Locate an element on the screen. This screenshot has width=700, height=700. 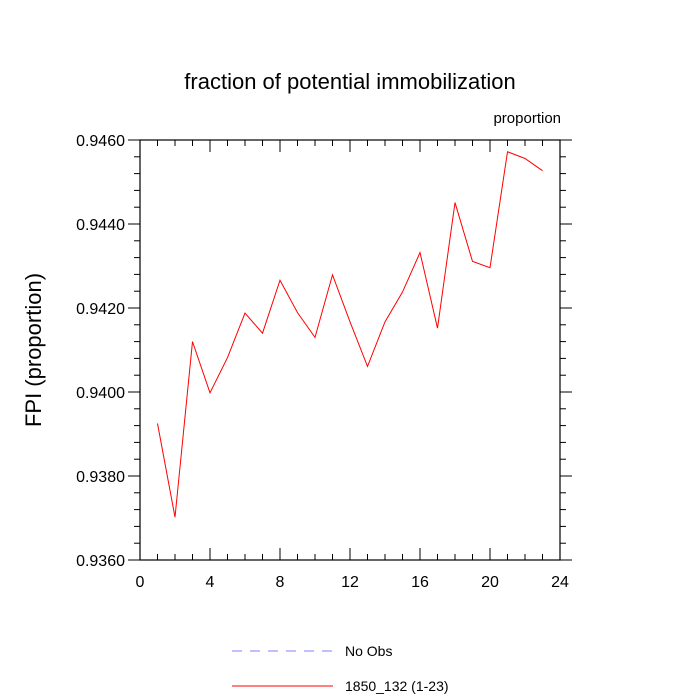
x-tick-label: 4 is located at coordinates (210, 582).